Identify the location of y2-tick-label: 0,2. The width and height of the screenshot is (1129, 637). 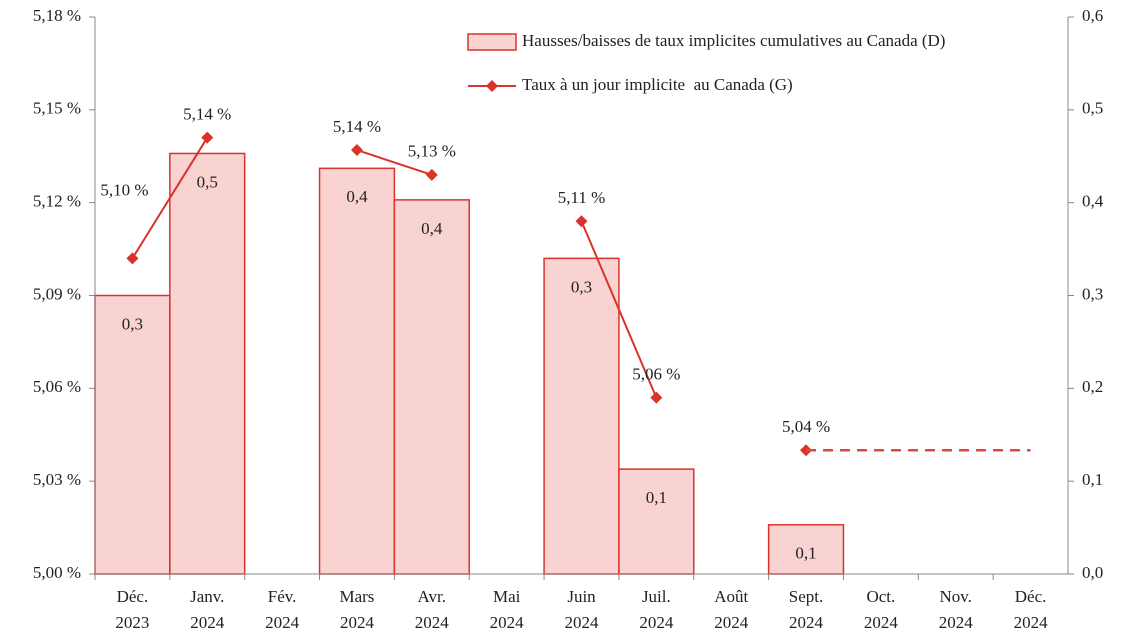
(1092, 386).